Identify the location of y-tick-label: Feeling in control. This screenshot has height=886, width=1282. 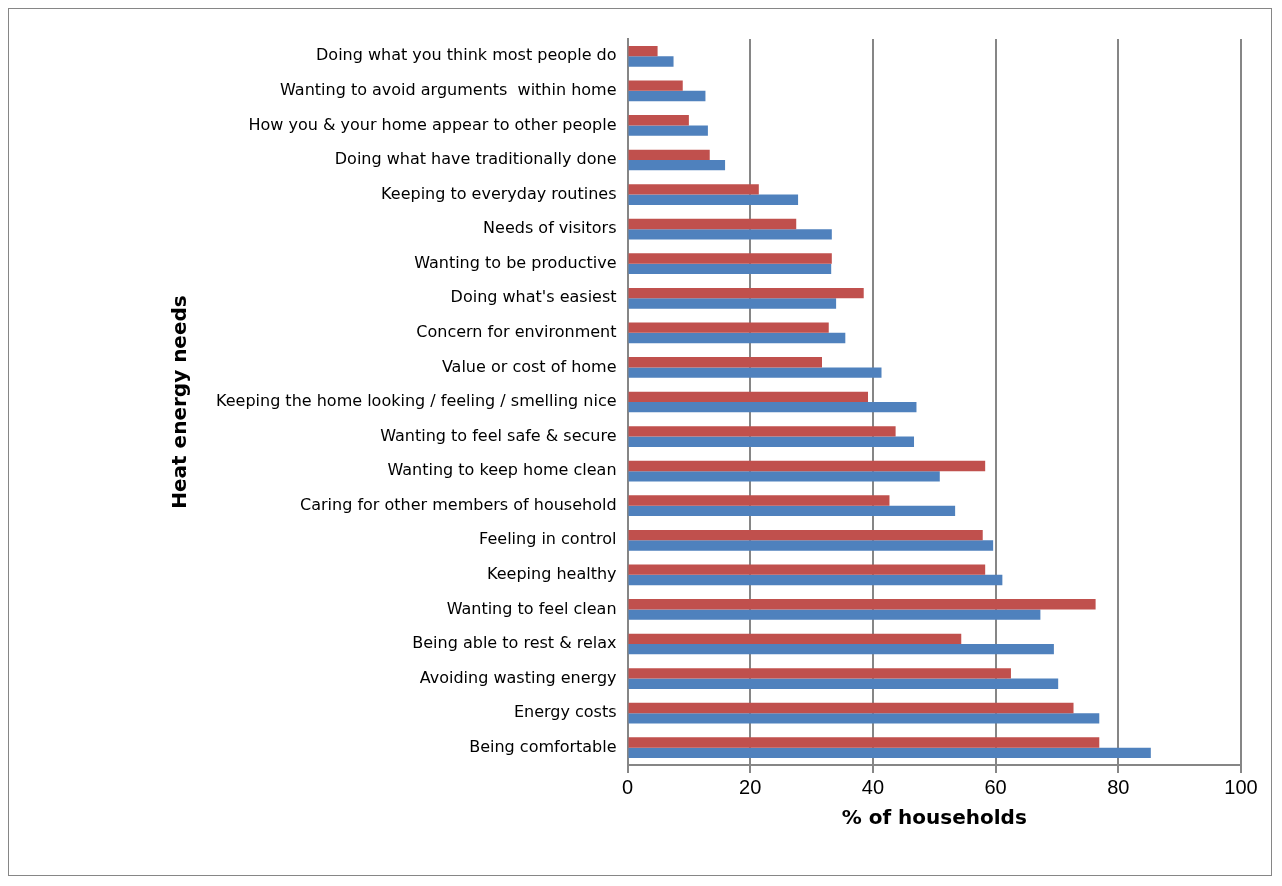
(548, 539).